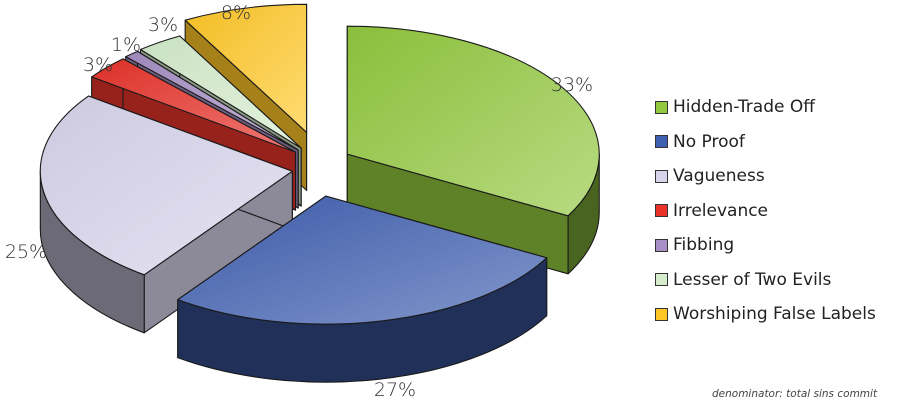  I want to click on legend-item: Hidden-Trade Off, so click(765, 107).